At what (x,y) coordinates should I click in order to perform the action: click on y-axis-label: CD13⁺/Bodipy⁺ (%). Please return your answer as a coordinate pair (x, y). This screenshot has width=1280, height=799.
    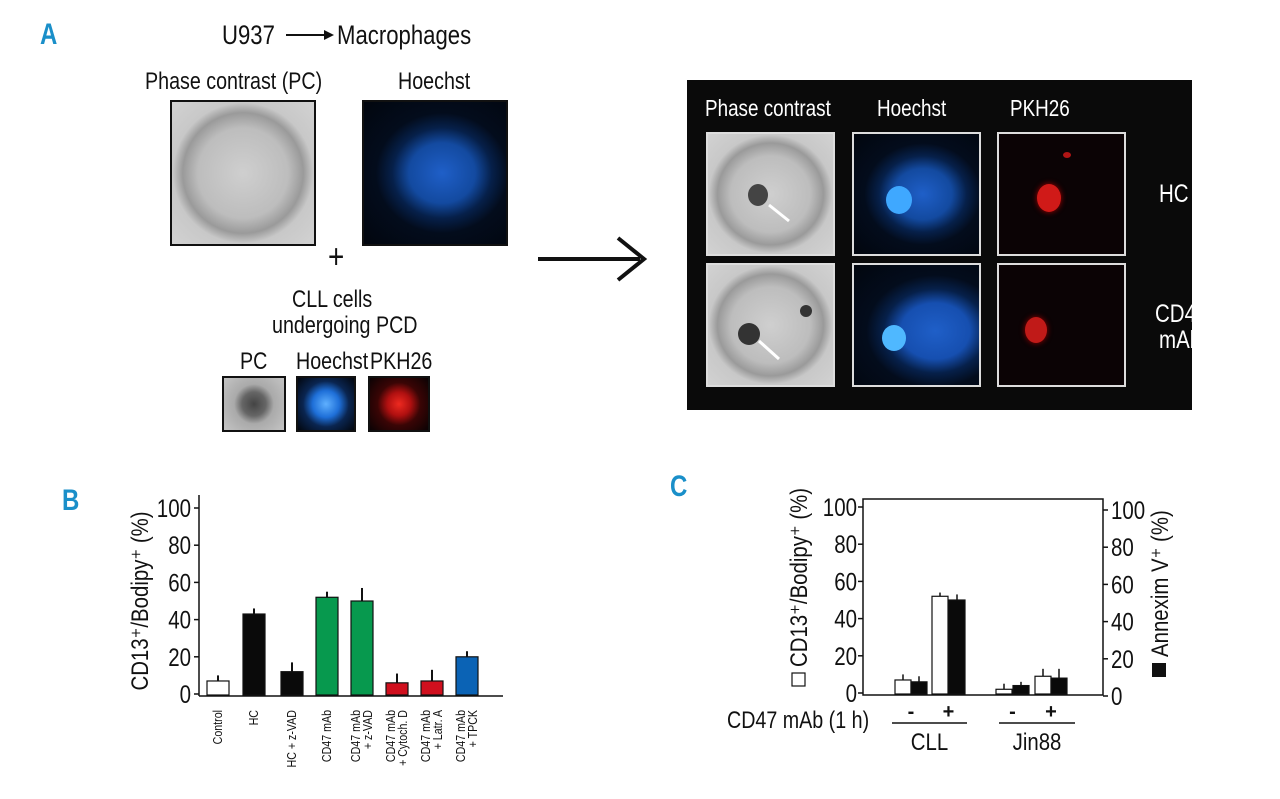
    Looking at the image, I should click on (139, 600).